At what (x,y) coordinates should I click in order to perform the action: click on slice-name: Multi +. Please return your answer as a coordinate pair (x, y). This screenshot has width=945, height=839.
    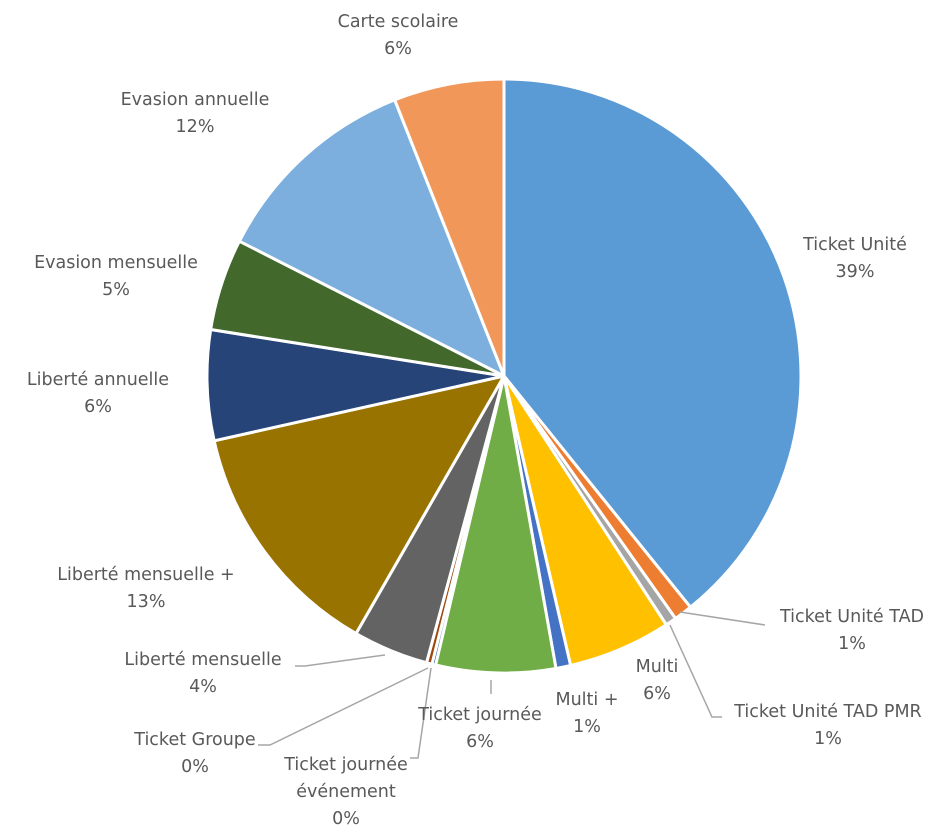
    Looking at the image, I should click on (586, 700).